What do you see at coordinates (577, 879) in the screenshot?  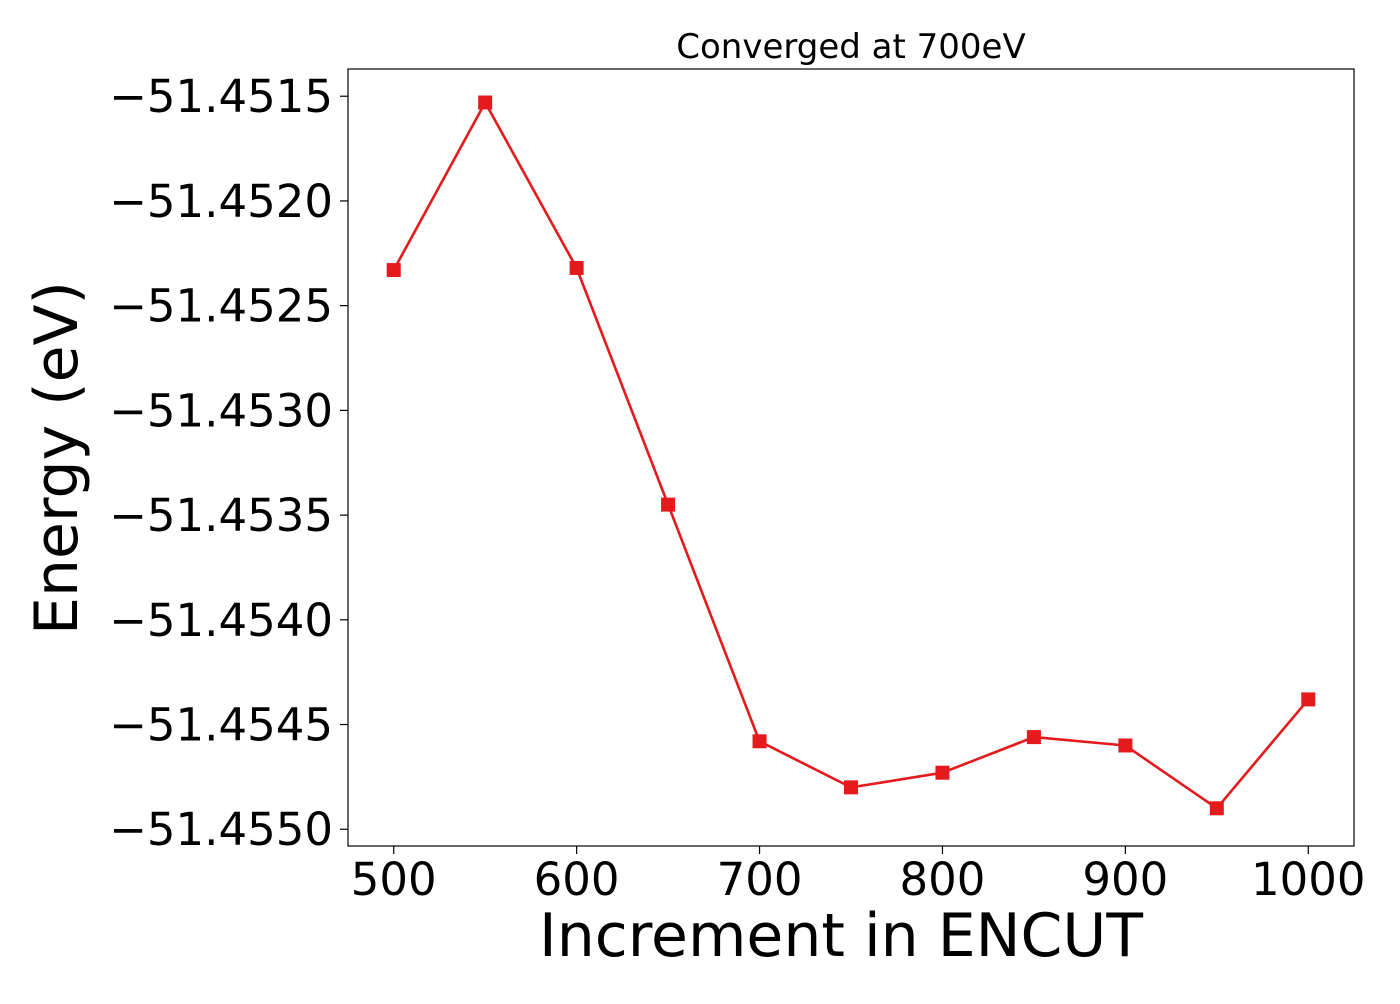 I see `x-tick-label: 600` at bounding box center [577, 879].